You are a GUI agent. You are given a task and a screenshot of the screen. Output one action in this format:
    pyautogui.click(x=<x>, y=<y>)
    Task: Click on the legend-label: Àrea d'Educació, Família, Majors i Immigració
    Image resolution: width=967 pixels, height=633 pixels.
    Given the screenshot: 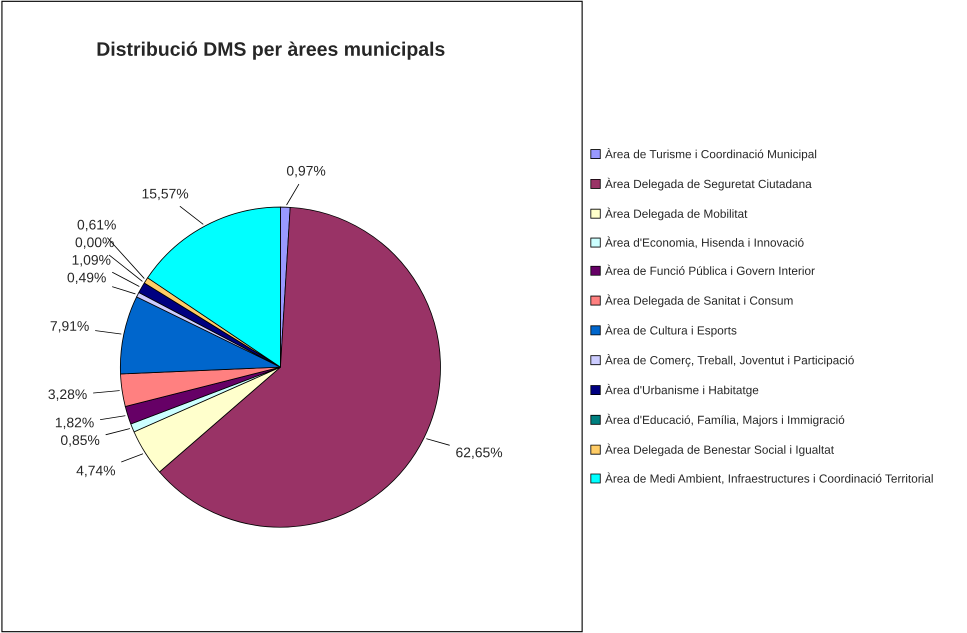 What is the action you would take?
    pyautogui.click(x=724, y=420)
    